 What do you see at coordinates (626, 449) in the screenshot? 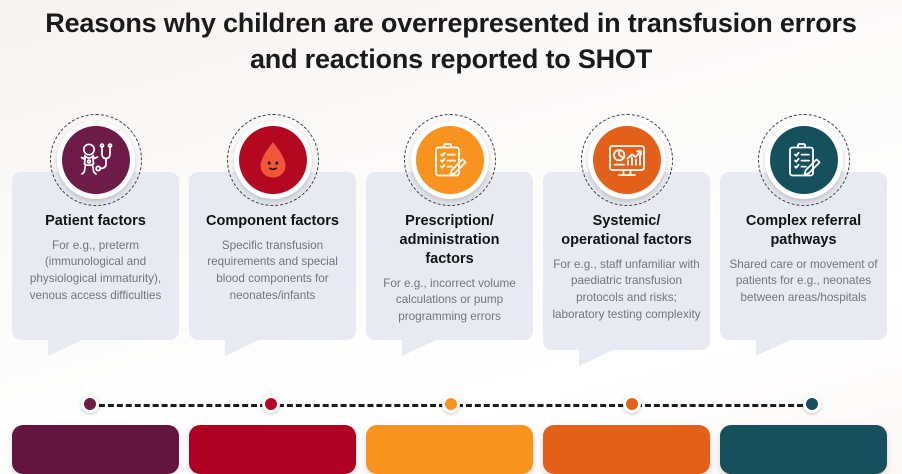
I see `color-bar-systemic-operational-factors` at bounding box center [626, 449].